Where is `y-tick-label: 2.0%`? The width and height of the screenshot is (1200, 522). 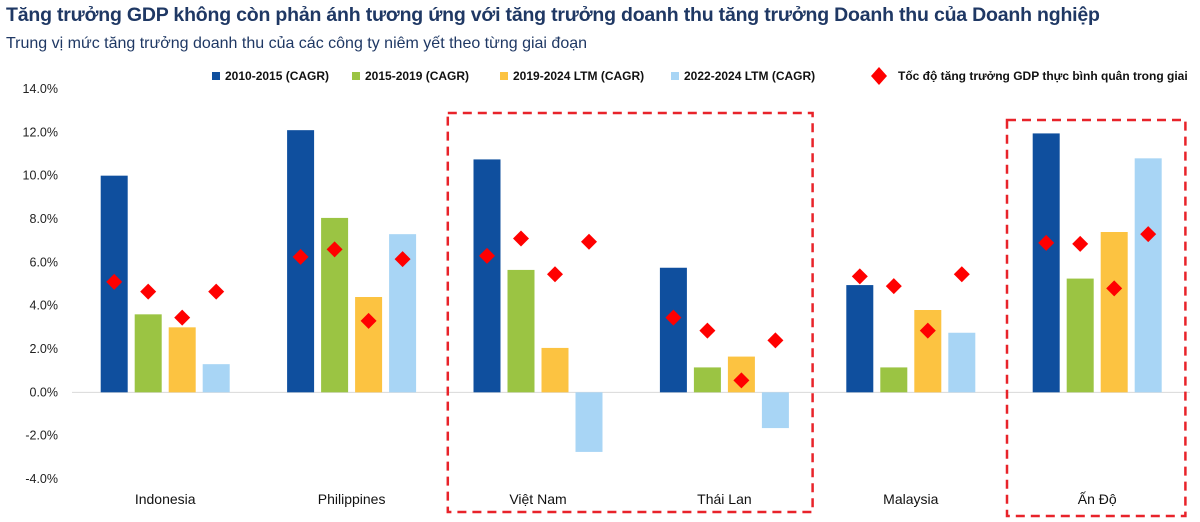
y-tick-label: 2.0% is located at coordinates (44, 349).